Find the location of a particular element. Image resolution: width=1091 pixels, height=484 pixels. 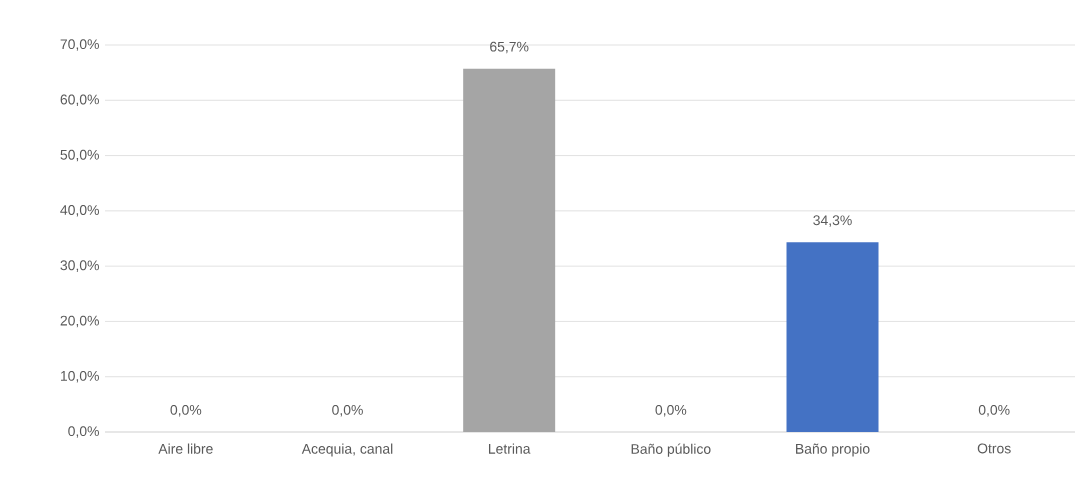

data-label: 65,7% is located at coordinates (509, 47).